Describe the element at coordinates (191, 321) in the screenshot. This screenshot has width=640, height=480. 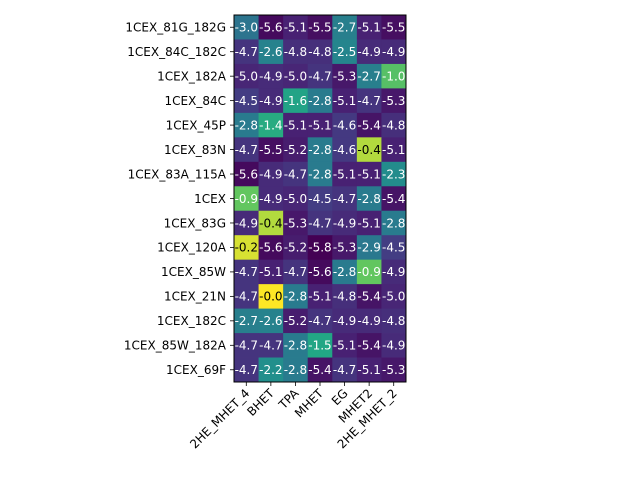
I see `y-tick-label: 1CEX_182C` at that location.